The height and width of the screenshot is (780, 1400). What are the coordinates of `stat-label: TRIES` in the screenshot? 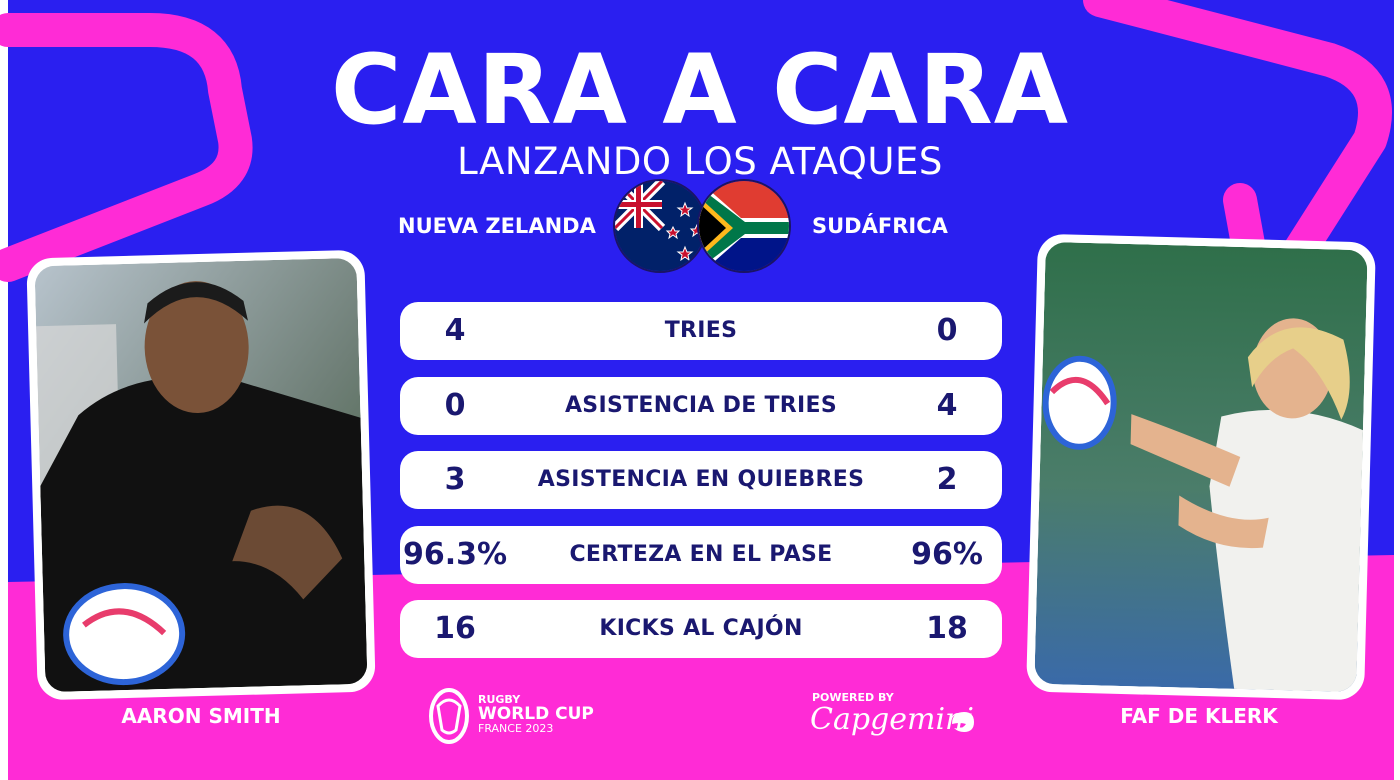 It's located at (701, 330).